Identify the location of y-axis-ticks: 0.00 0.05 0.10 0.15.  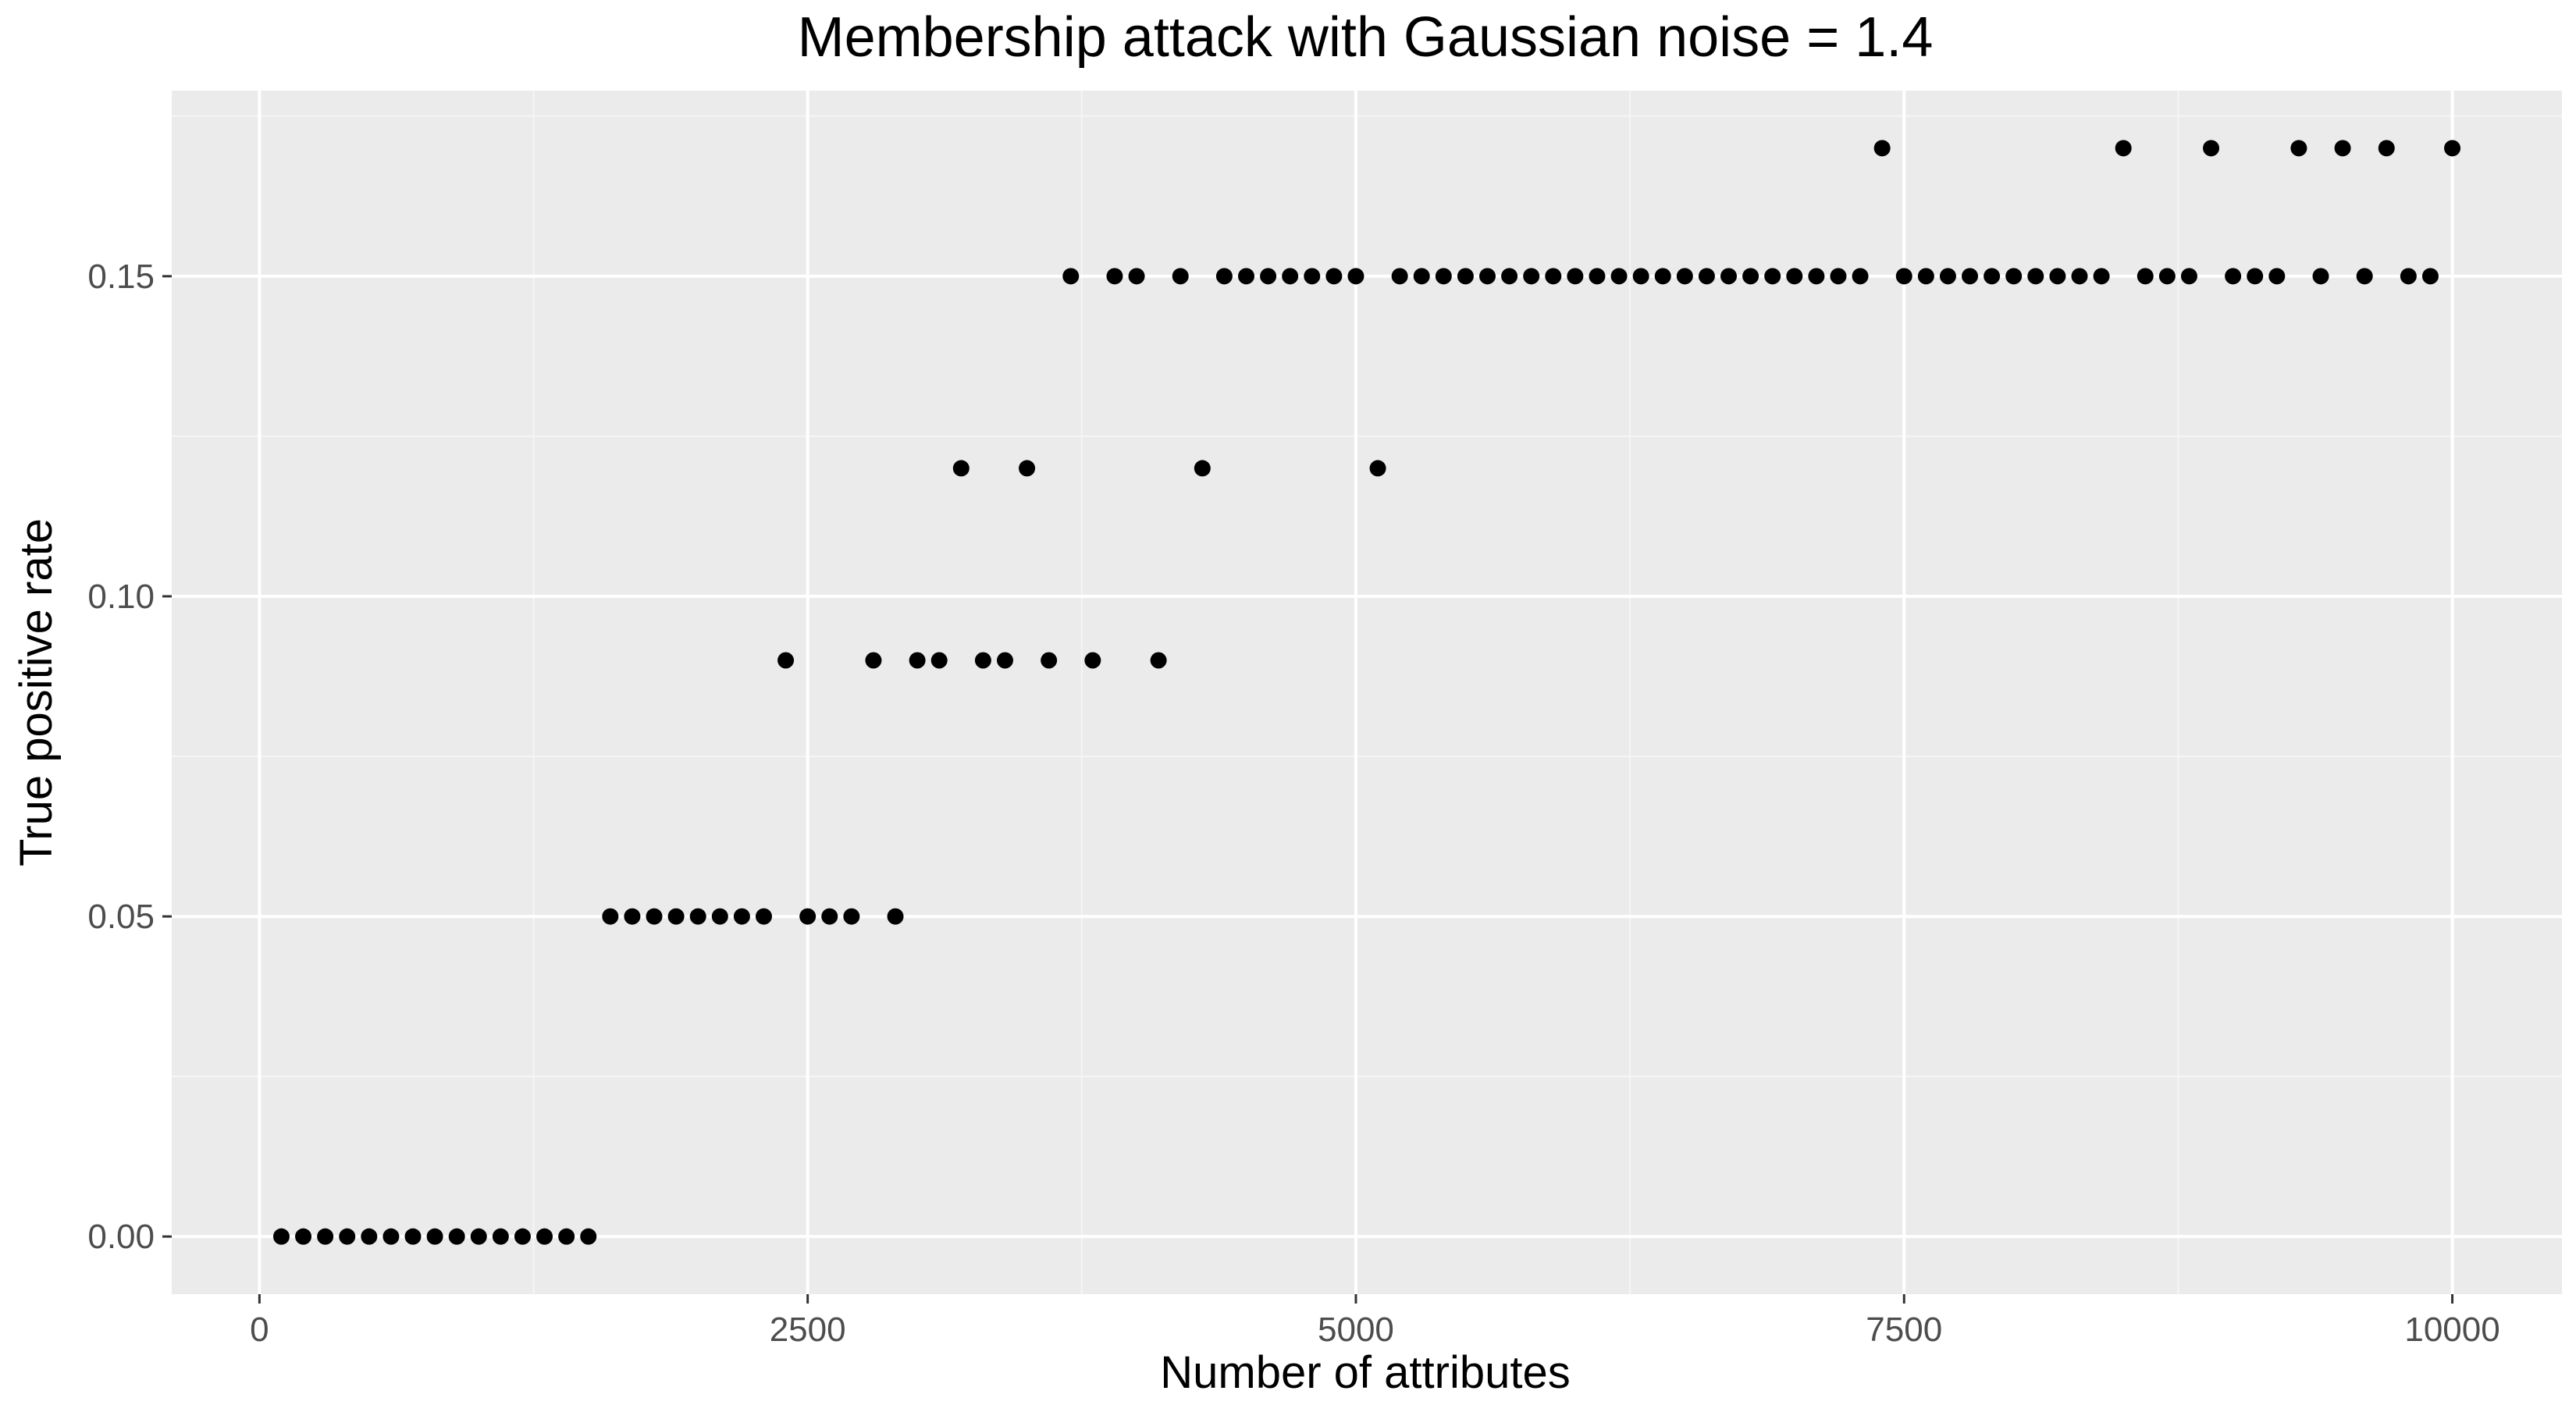
(129, 757).